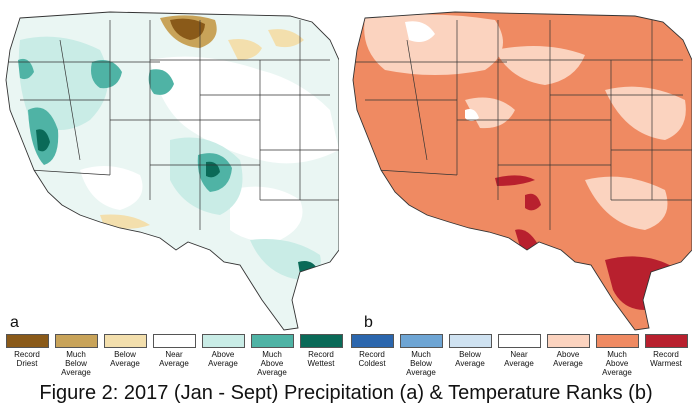 The height and width of the screenshot is (411, 692). Describe the element at coordinates (27, 359) in the screenshot. I see `legend-label: Record Driest` at that location.